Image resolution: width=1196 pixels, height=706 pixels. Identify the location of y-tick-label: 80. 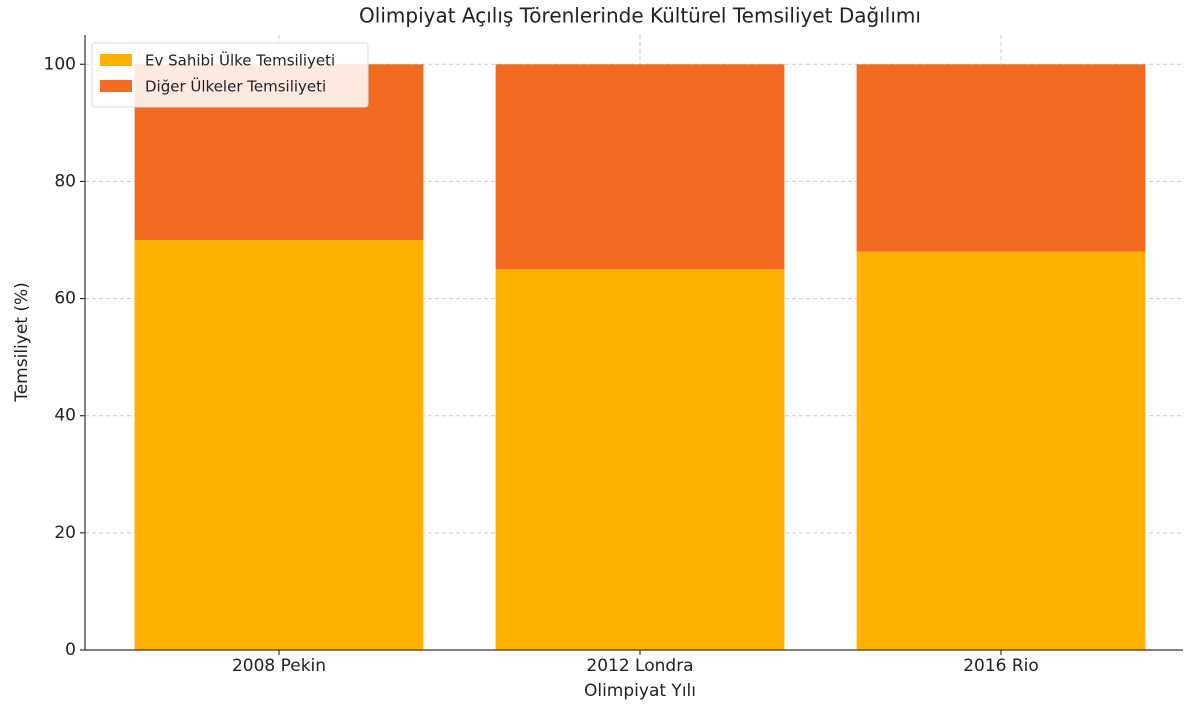
(65, 181).